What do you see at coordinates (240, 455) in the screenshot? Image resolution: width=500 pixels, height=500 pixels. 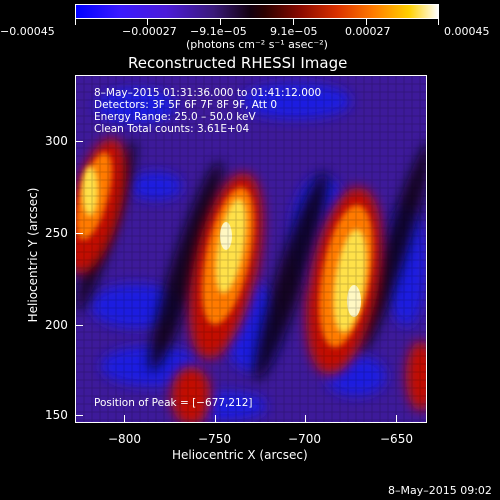 I see `x-axis-label: Heliocentric X (arcsec)` at bounding box center [240, 455].